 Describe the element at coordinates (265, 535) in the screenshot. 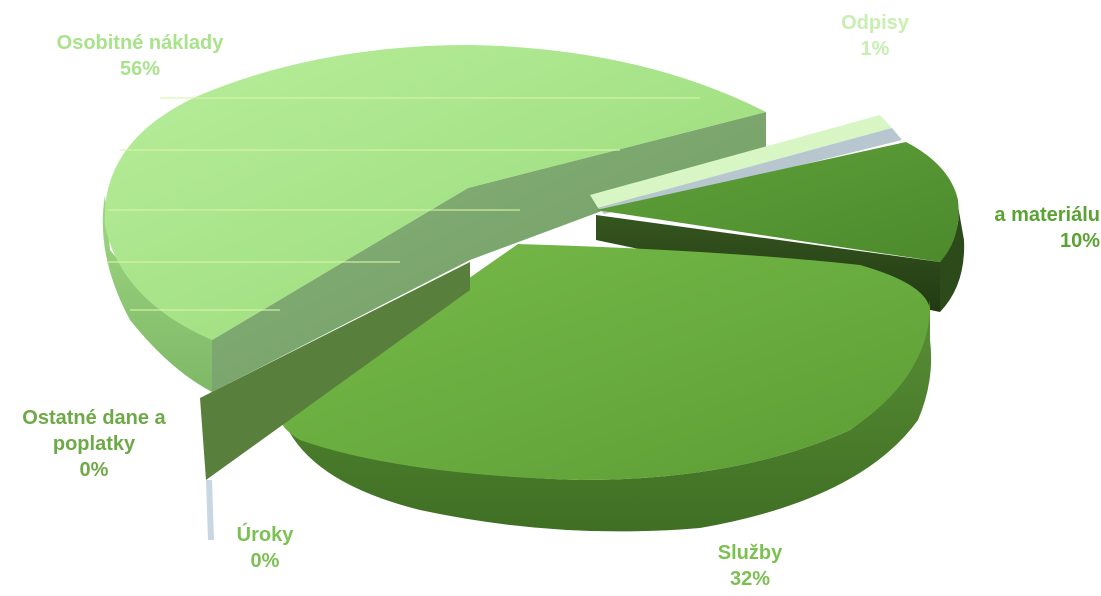

I see `label-uroky-name: Úroky` at that location.